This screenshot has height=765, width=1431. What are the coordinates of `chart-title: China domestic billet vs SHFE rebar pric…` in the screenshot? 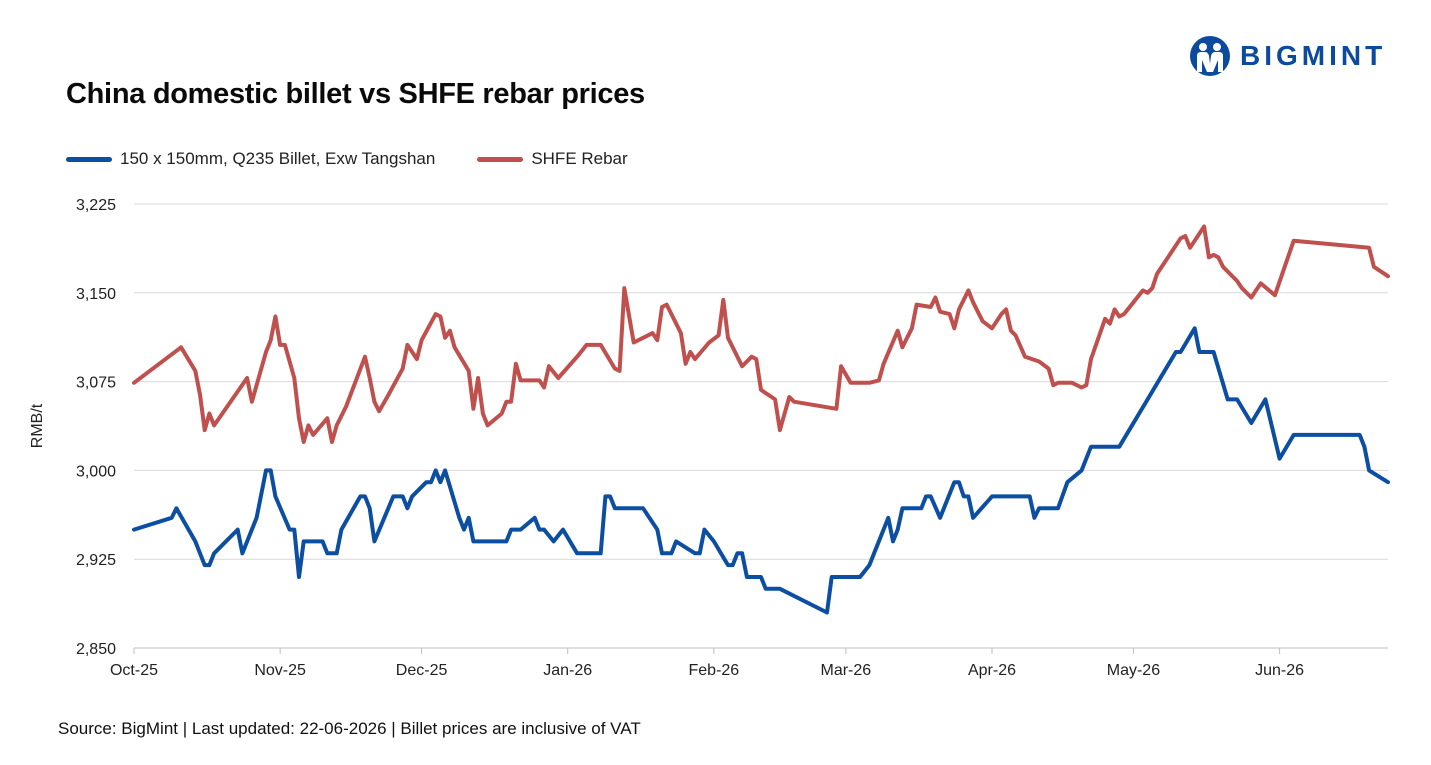 It's located at (355, 94).